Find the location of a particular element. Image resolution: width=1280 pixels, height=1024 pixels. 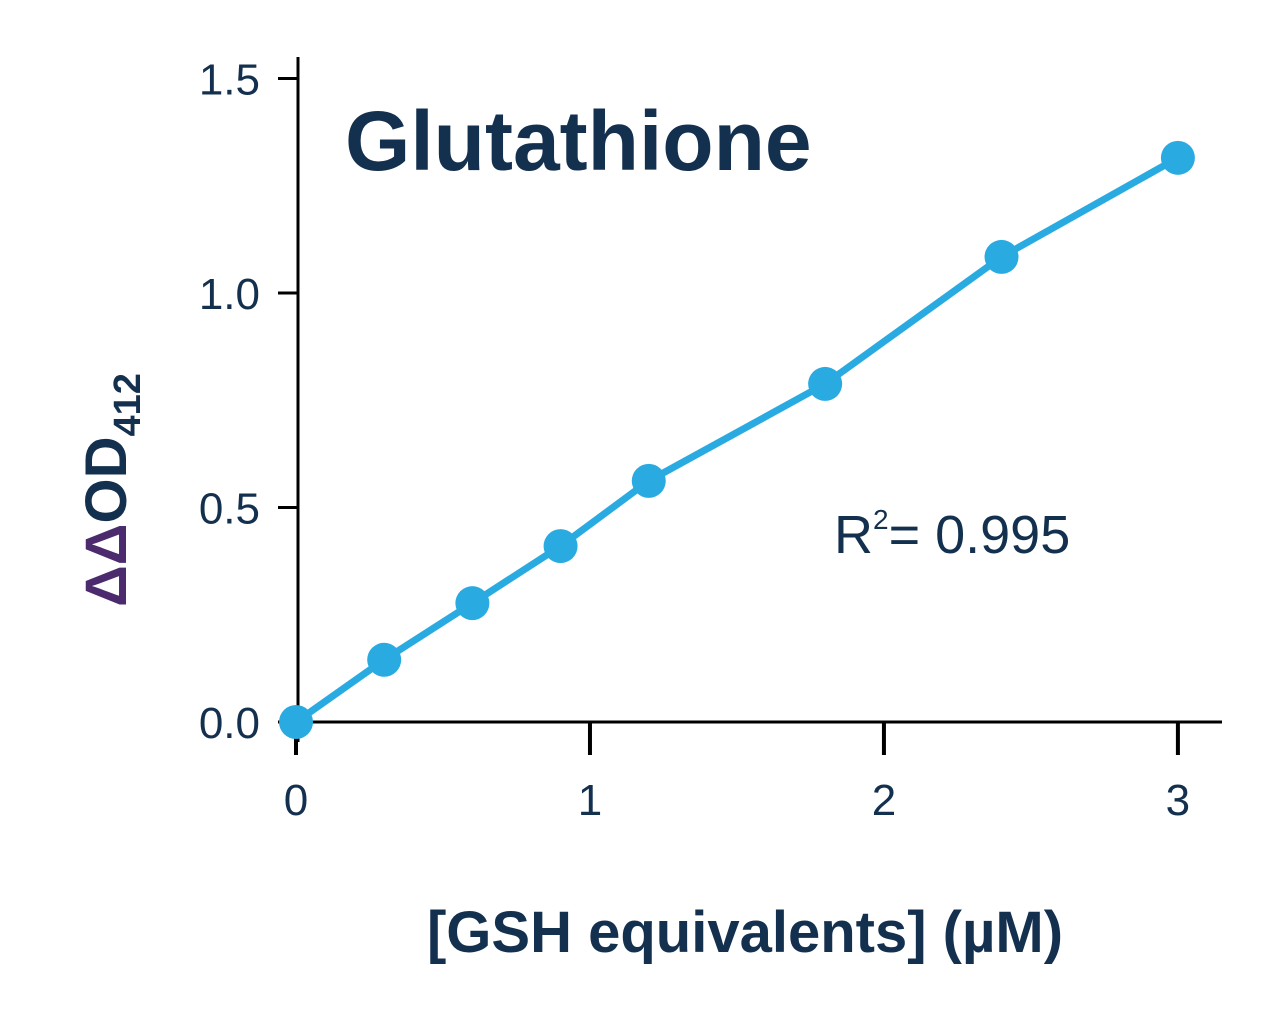

annotation-rest: = 0.995 is located at coordinates (980, 535).